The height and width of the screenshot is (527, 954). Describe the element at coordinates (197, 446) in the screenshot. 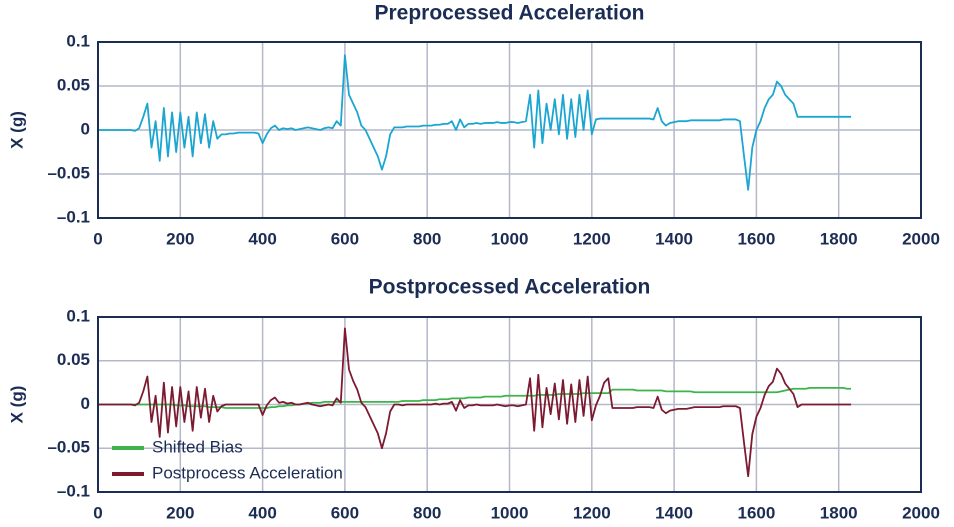

I see `legend-label: Shifted Bias` at that location.